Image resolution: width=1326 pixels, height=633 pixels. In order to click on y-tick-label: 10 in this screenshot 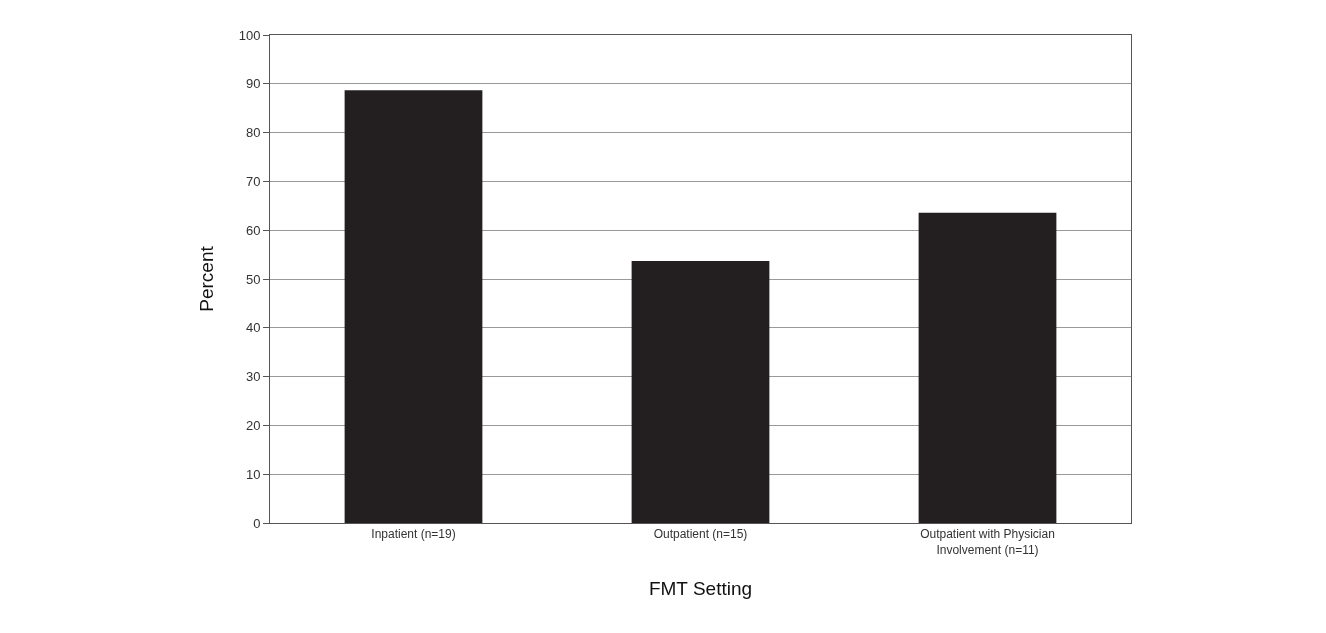, I will do `click(253, 474)`.